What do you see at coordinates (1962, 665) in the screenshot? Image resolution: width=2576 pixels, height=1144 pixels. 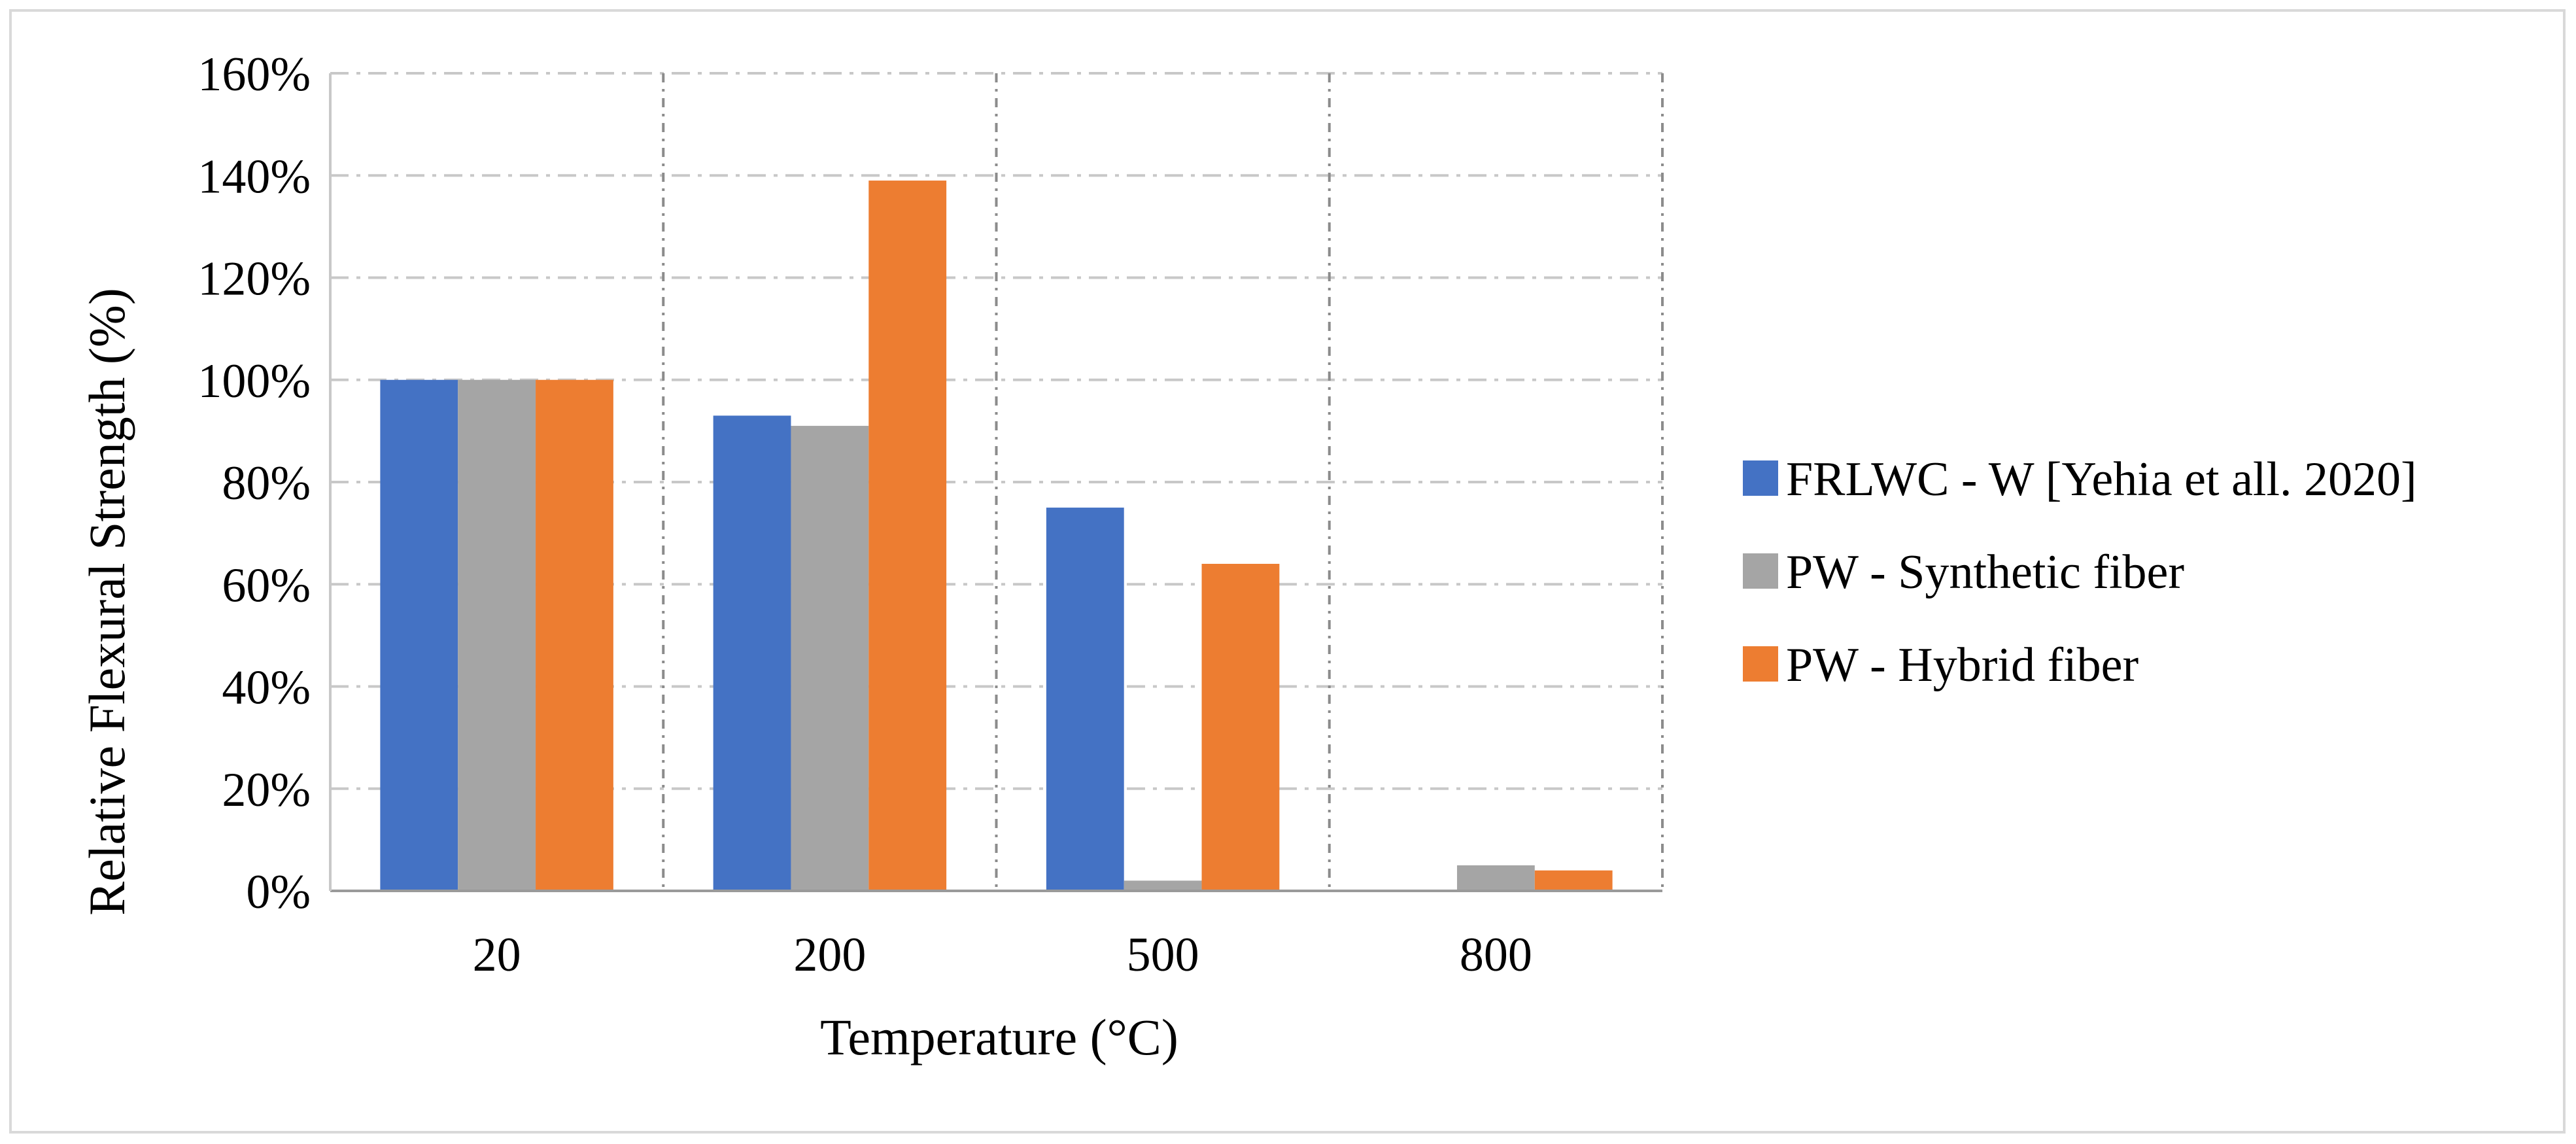 I see `legend-label: PW - Hybrid fiber` at bounding box center [1962, 665].